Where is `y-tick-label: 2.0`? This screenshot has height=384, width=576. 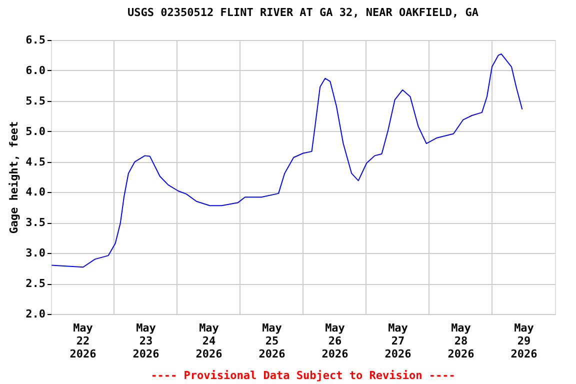
y-tick-label: 2.0 is located at coordinates (36, 314).